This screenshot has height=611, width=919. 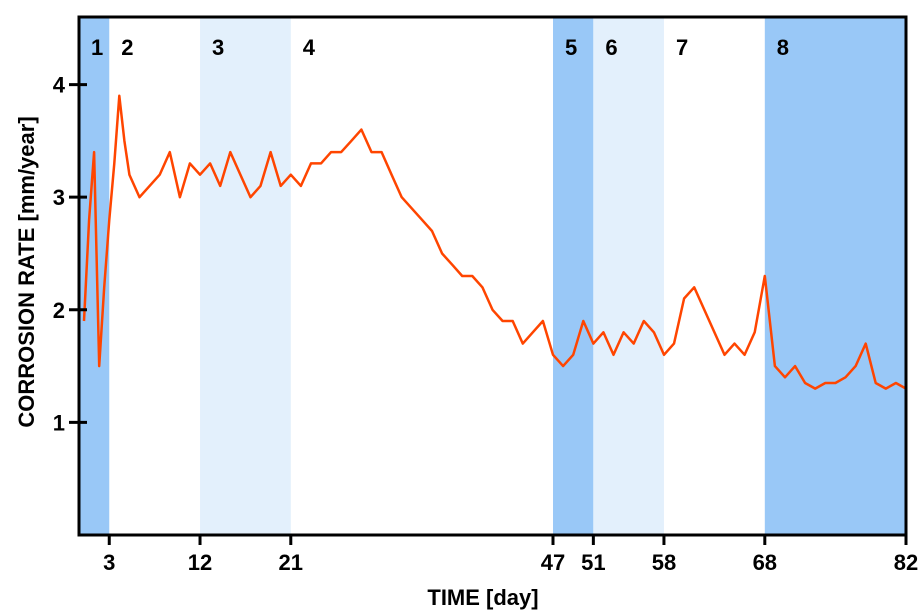 I want to click on x-tick-label-47: 47, so click(x=553, y=562).